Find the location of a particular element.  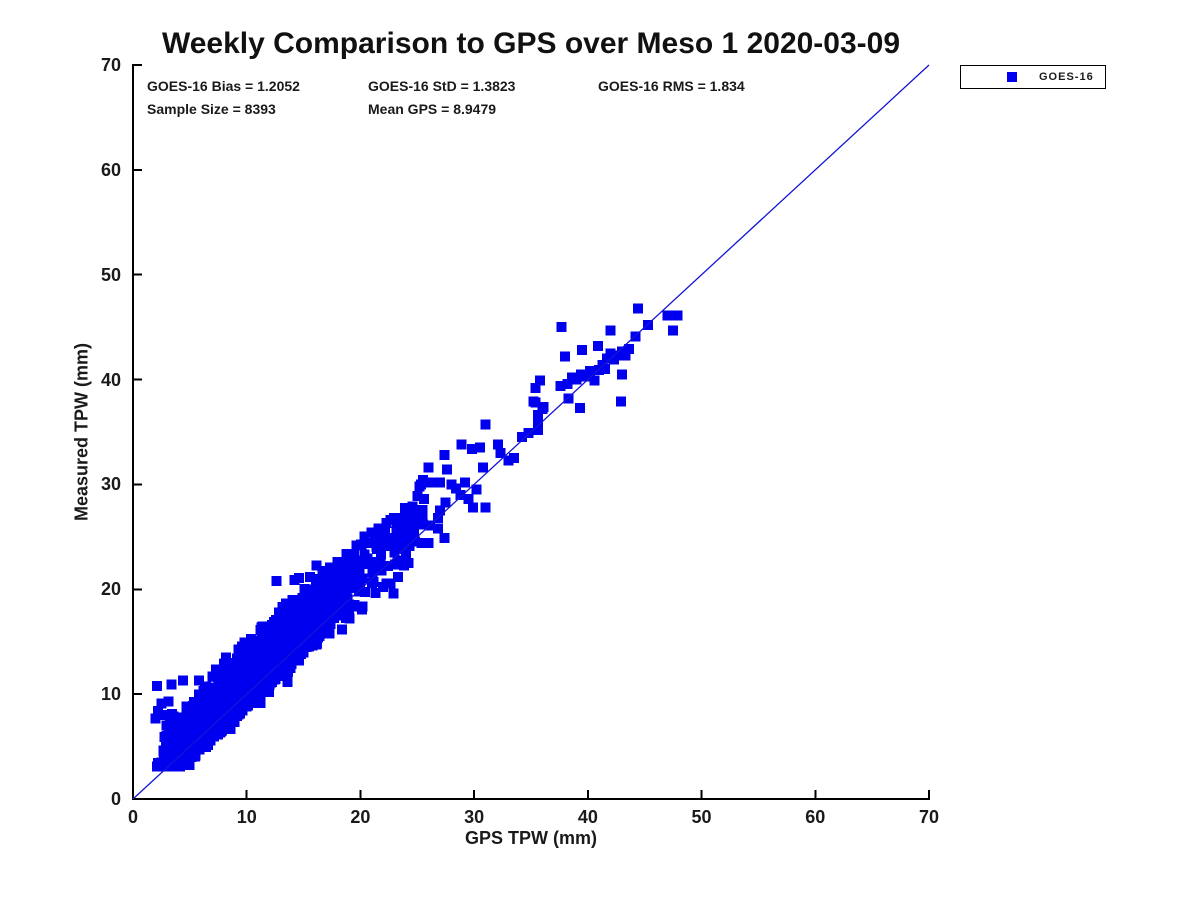

x-tick-label: 30 is located at coordinates (474, 817).